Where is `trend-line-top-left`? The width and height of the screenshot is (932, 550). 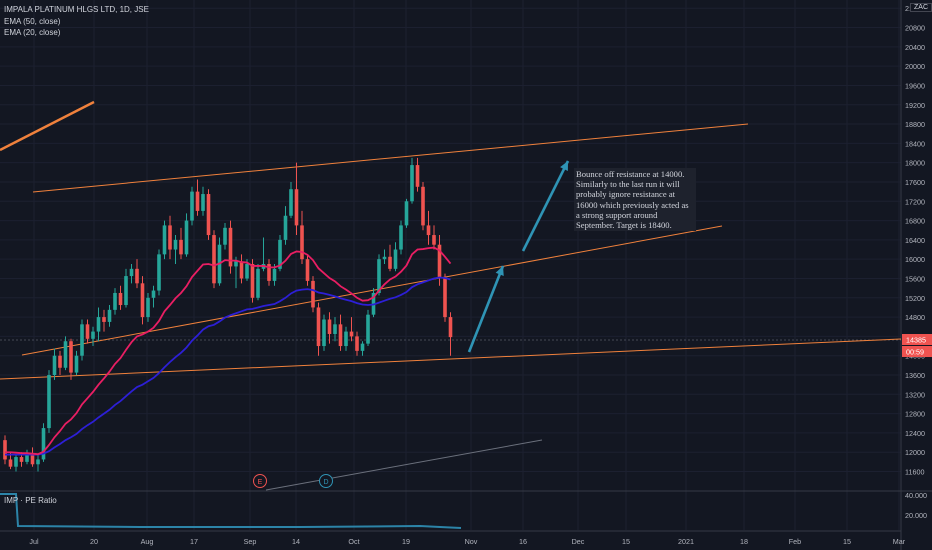
trend-line-top-left is located at coordinates (47, 126).